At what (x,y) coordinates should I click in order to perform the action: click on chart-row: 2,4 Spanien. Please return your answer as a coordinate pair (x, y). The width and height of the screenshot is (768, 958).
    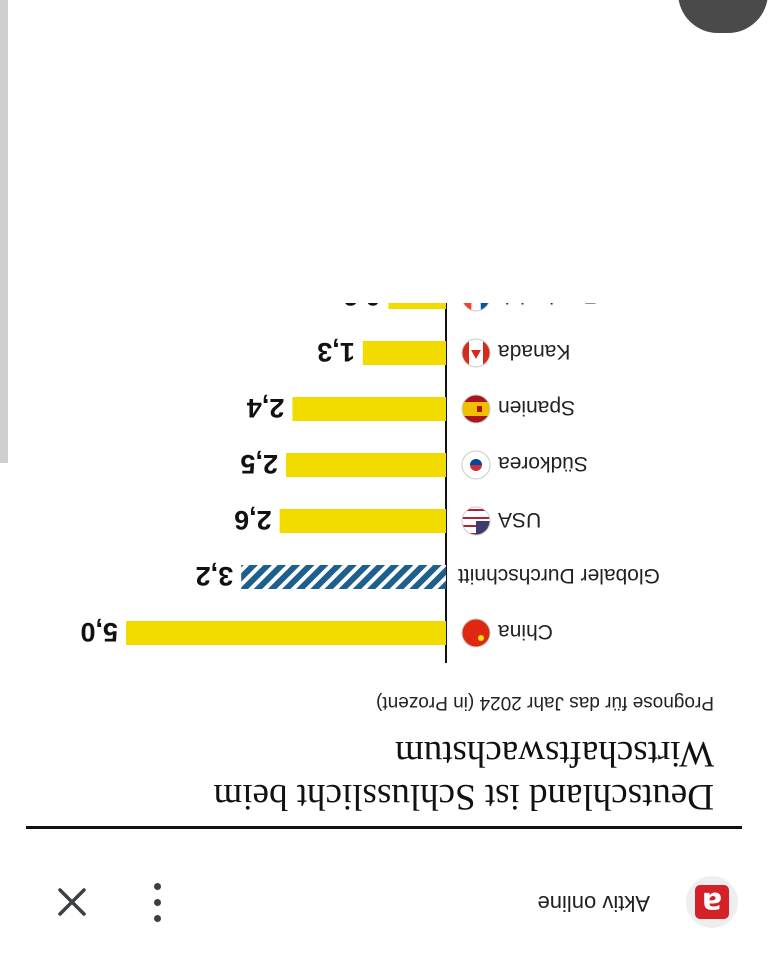
    Looking at the image, I should click on (411, 408).